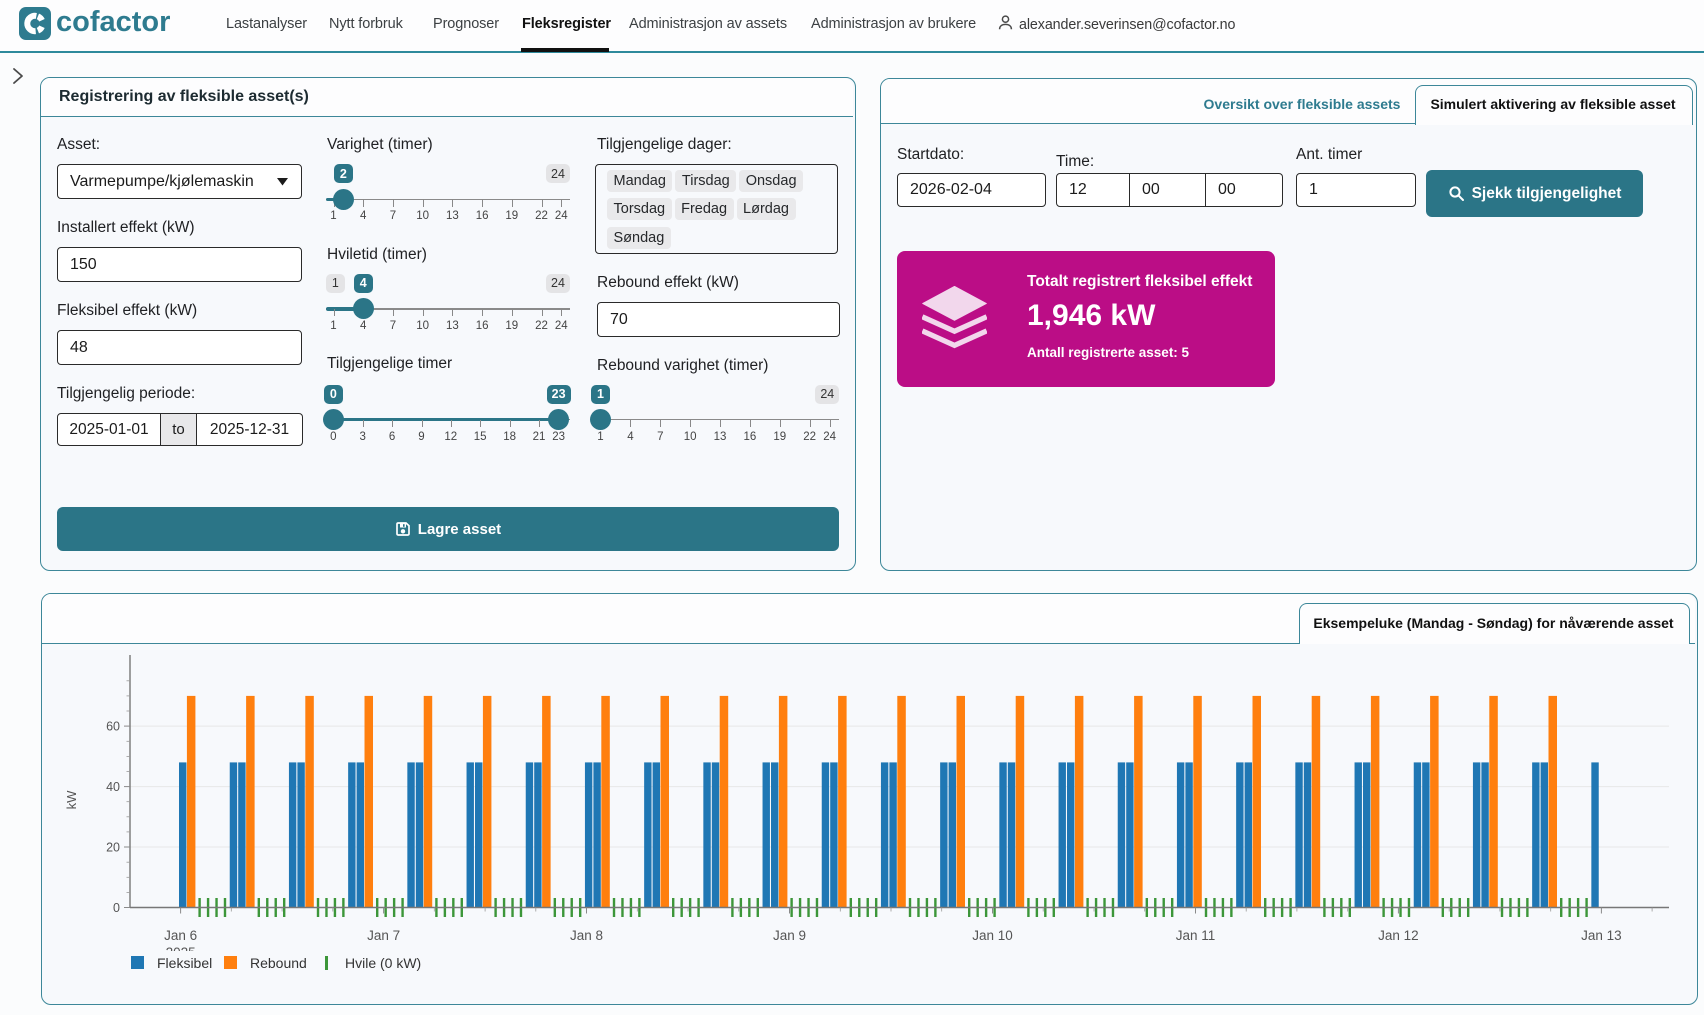  What do you see at coordinates (181, 948) in the screenshot?
I see `svg-text: 2025` at bounding box center [181, 948].